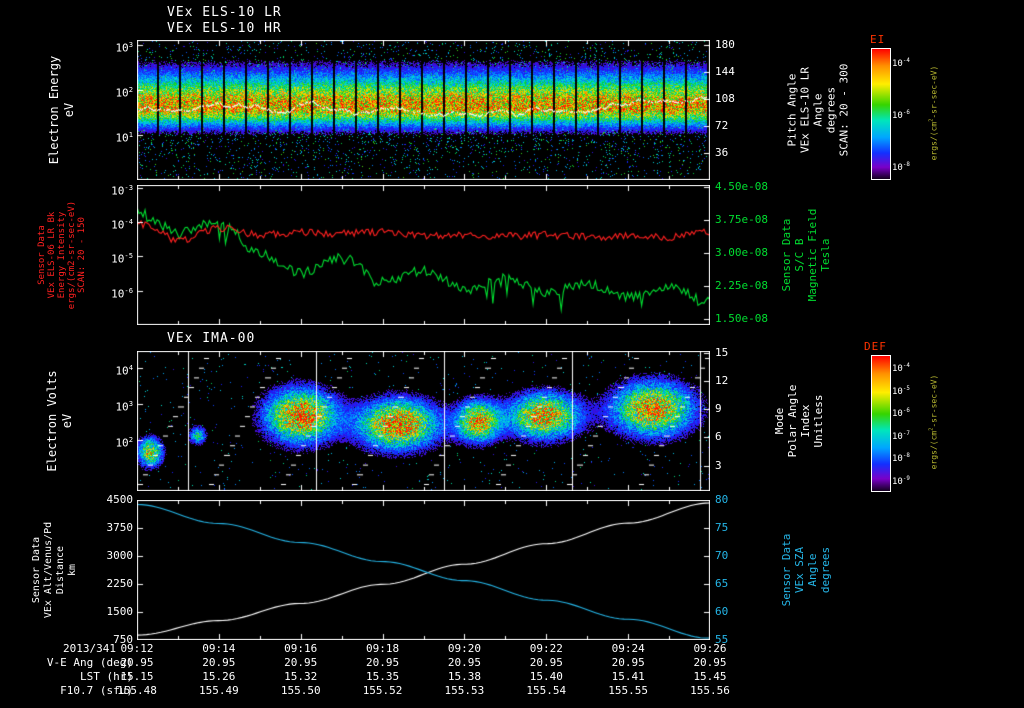 The image size is (1024, 708). I want to click on time-tick-label: 09:14, so click(219, 648).